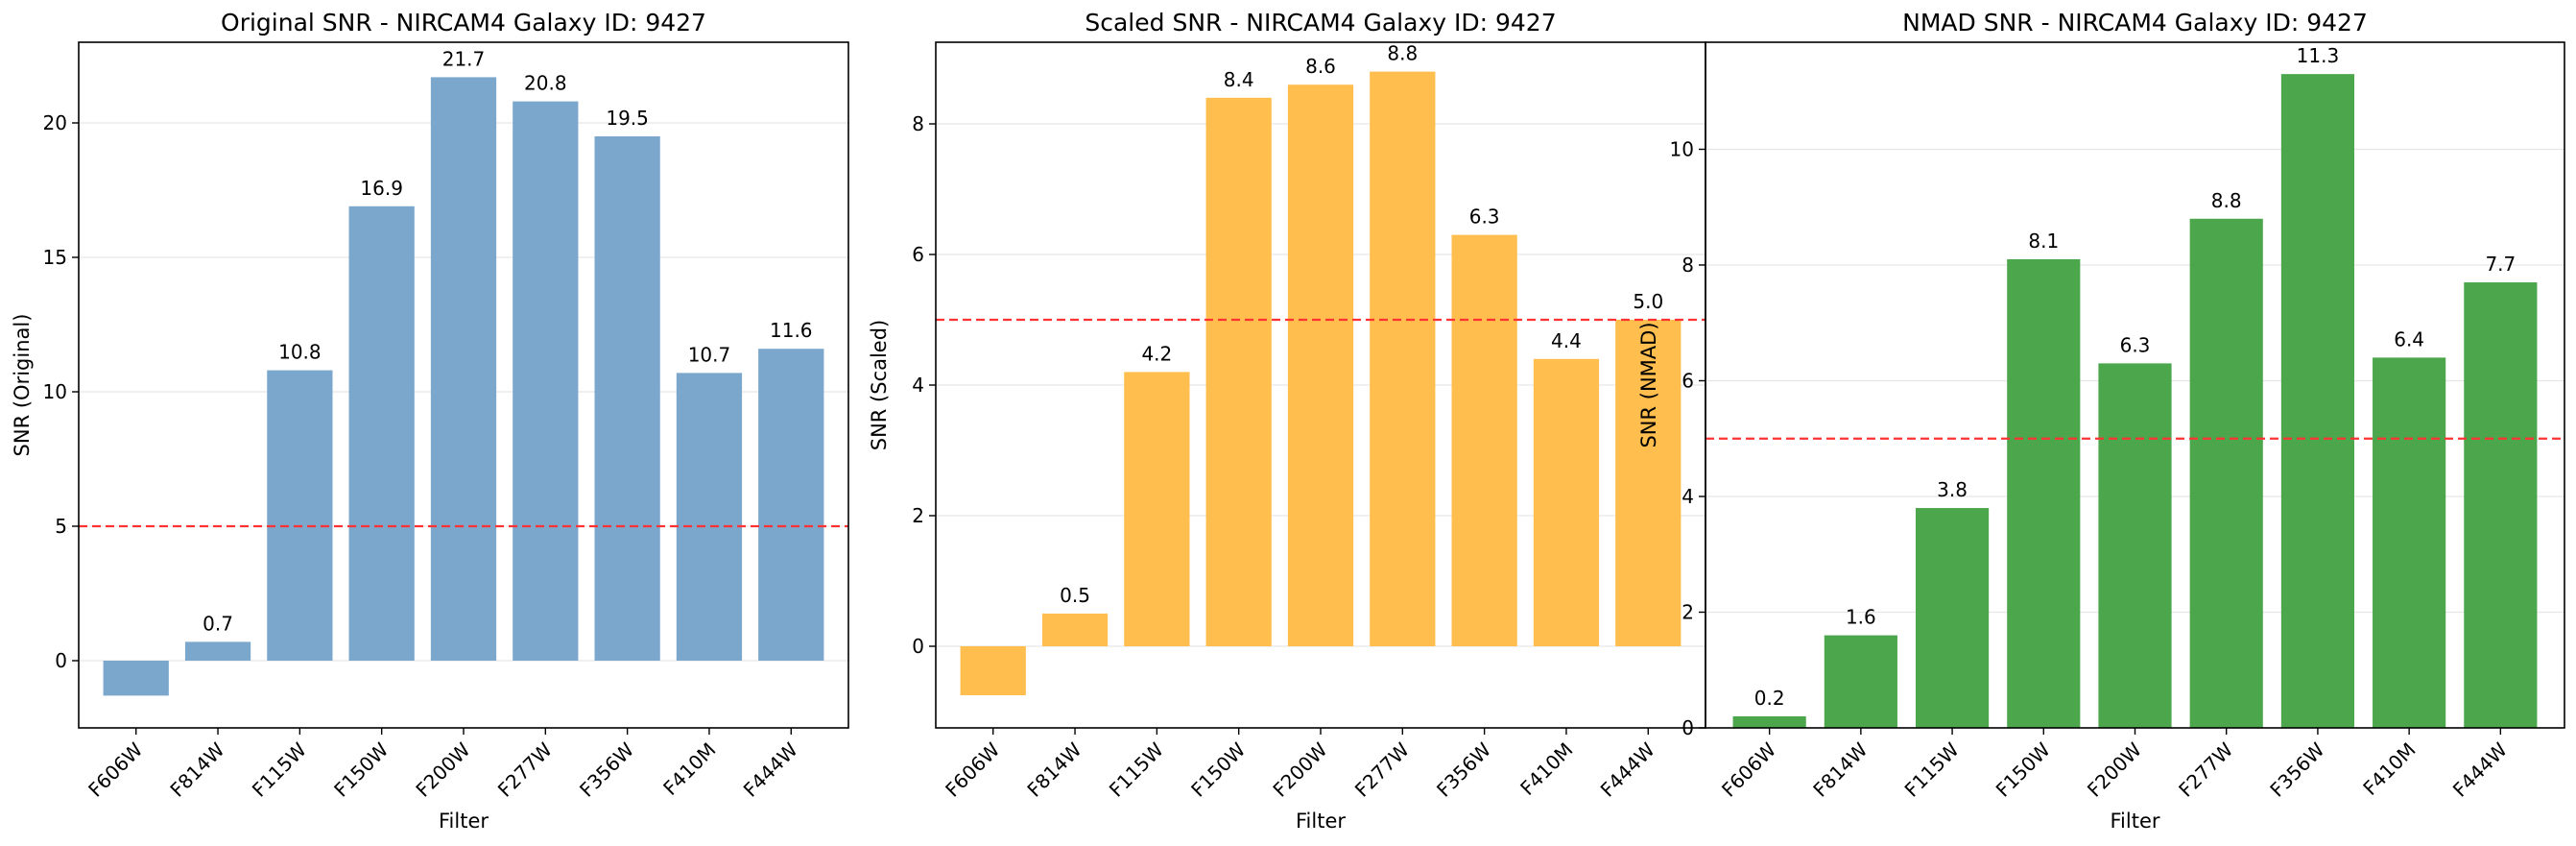  I want to click on data-label: 8.6, so click(1320, 66).